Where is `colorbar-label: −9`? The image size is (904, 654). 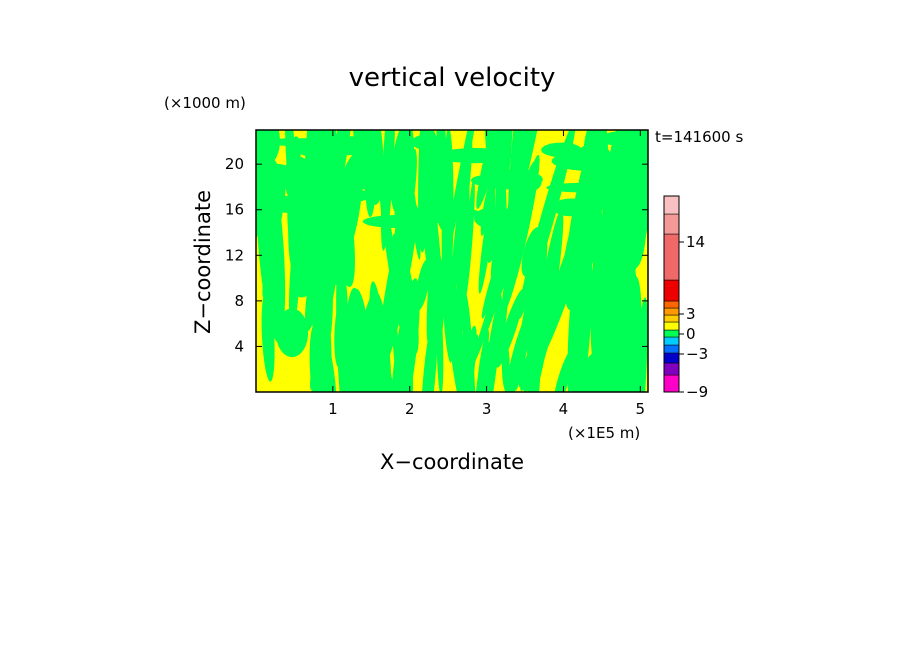
colorbar-label: −9 is located at coordinates (697, 392).